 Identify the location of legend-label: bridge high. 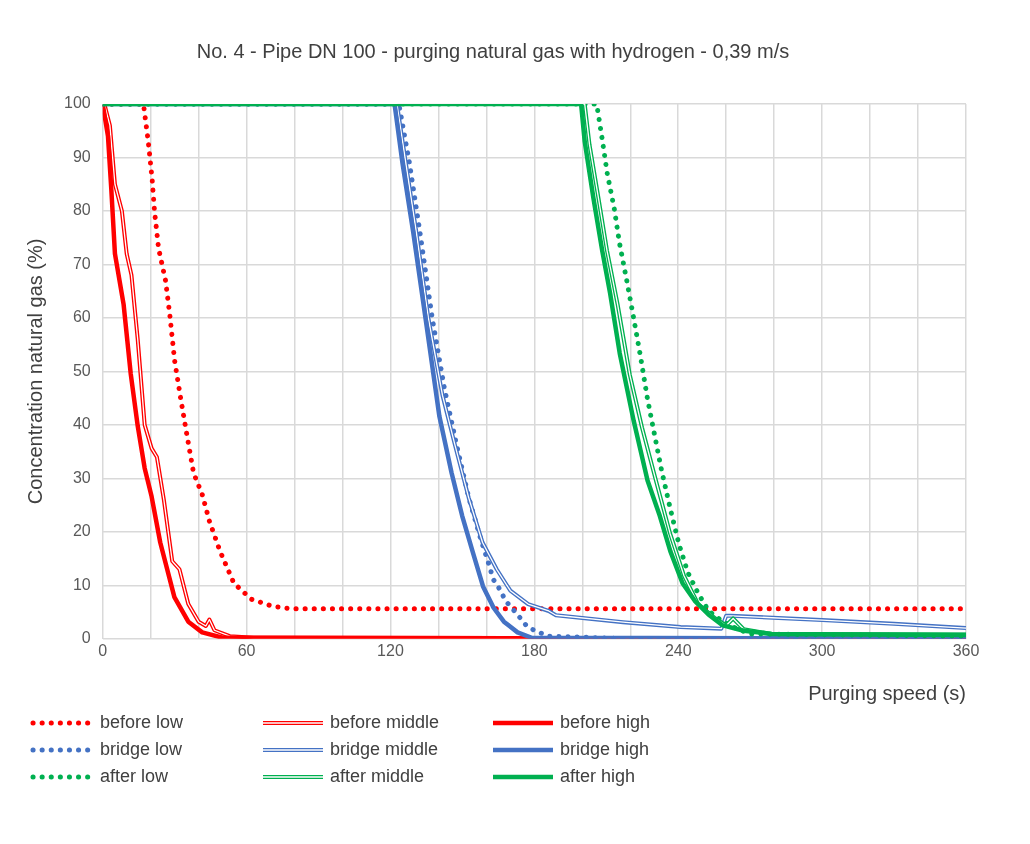
(605, 749).